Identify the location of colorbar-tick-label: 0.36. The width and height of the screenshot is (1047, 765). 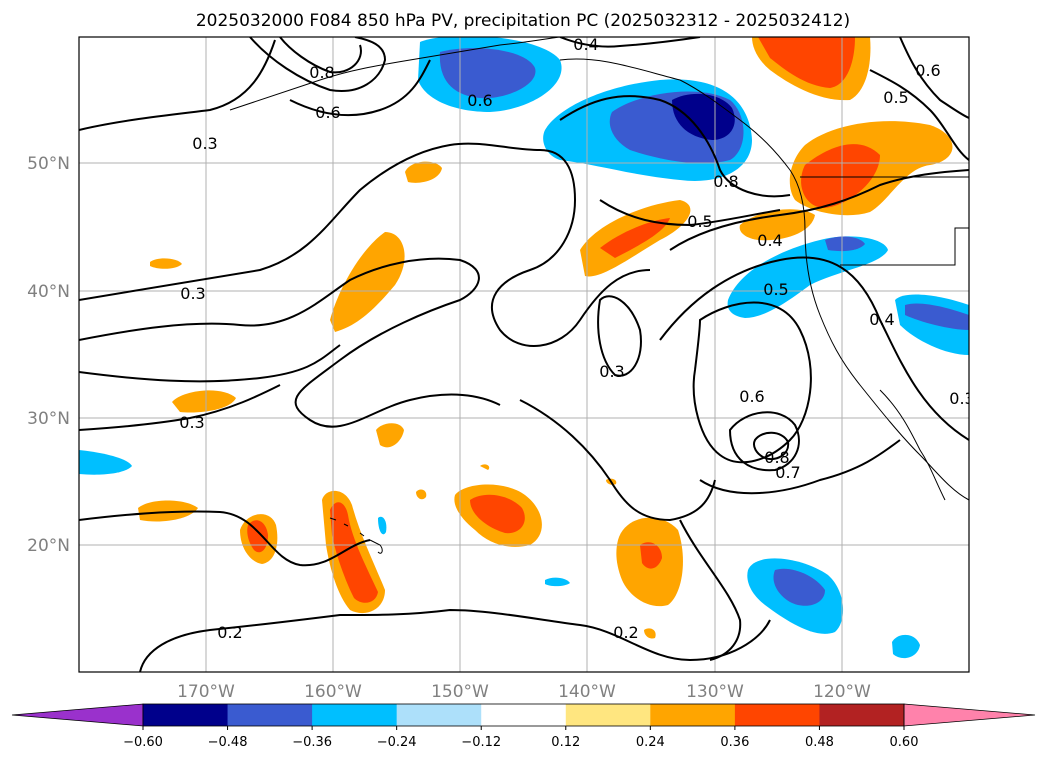
(734, 742).